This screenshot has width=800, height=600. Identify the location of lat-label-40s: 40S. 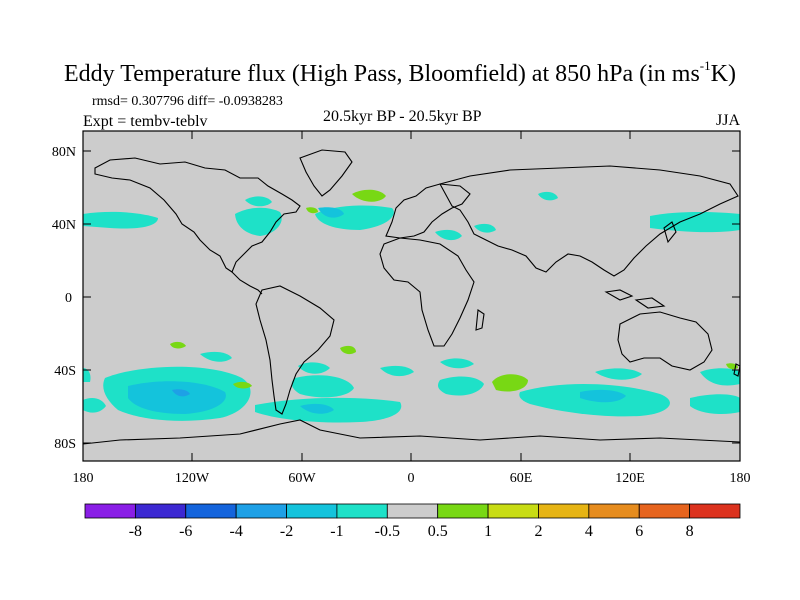
(65, 371).